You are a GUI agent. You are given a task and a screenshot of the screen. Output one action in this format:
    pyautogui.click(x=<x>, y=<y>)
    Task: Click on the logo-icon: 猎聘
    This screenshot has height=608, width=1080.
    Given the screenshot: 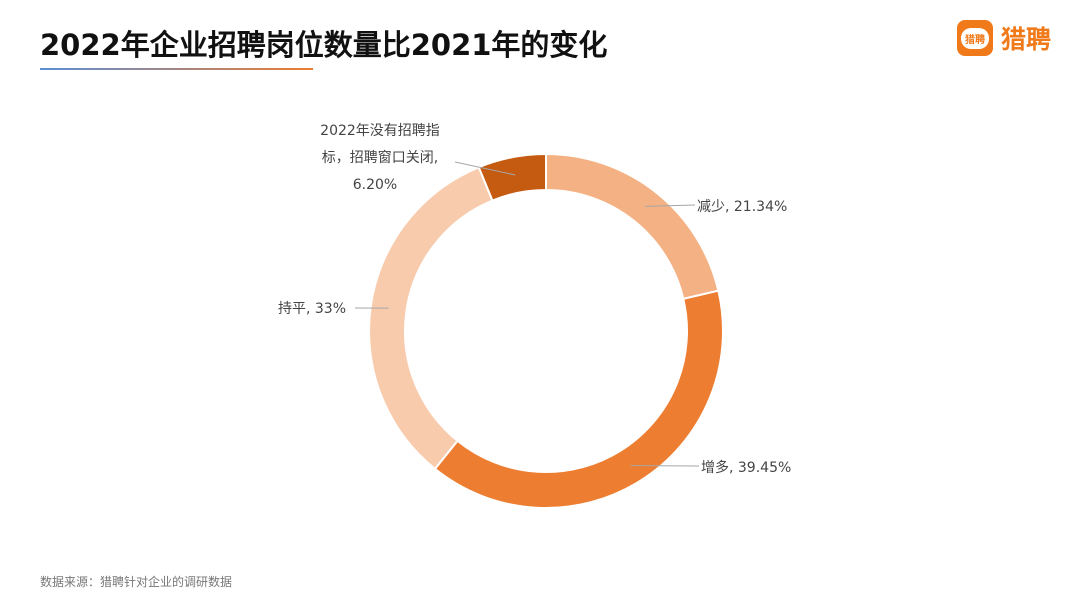 What is the action you would take?
    pyautogui.click(x=975, y=38)
    